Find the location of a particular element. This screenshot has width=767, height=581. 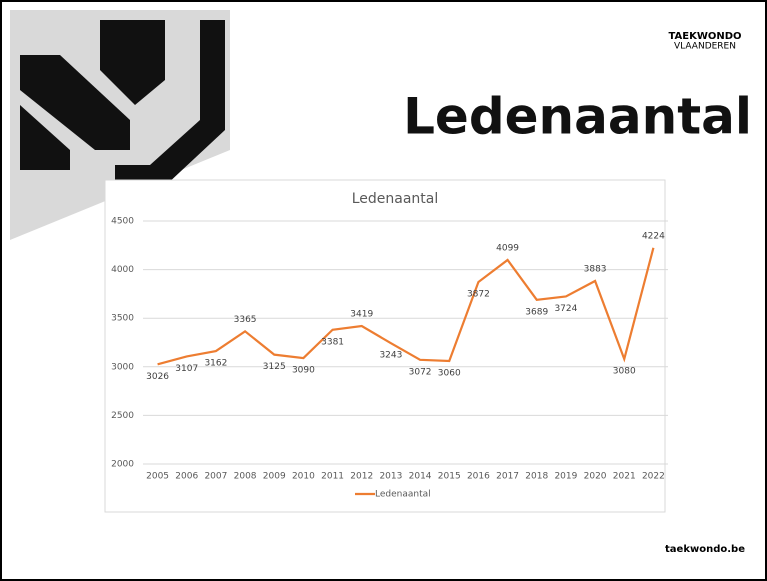

x-tick-label: 2010 is located at coordinates (303, 477).